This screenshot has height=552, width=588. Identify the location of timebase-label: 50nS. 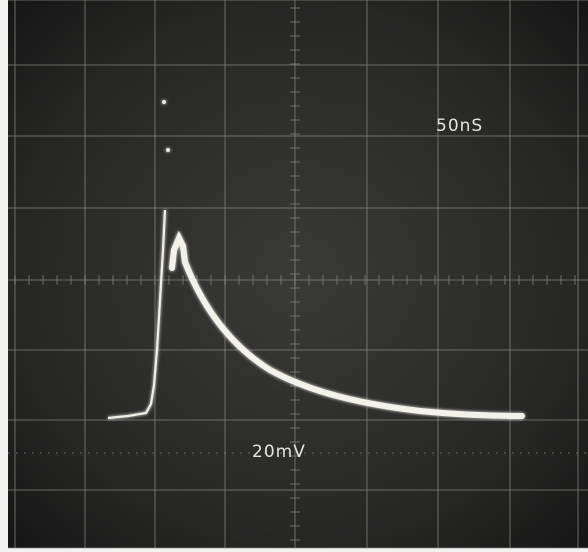
(459, 126).